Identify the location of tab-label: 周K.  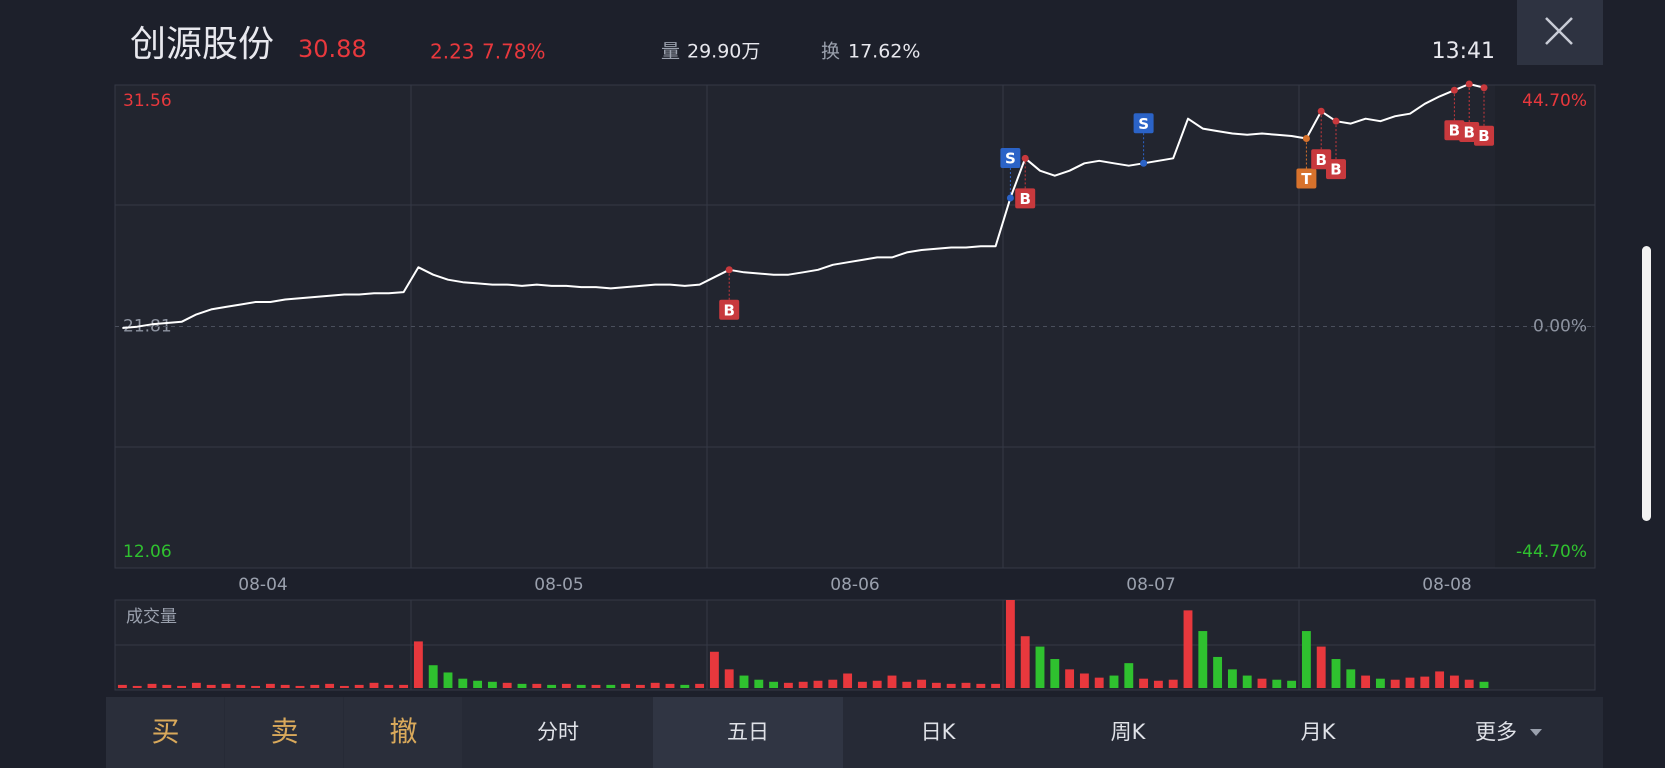
(1129, 732).